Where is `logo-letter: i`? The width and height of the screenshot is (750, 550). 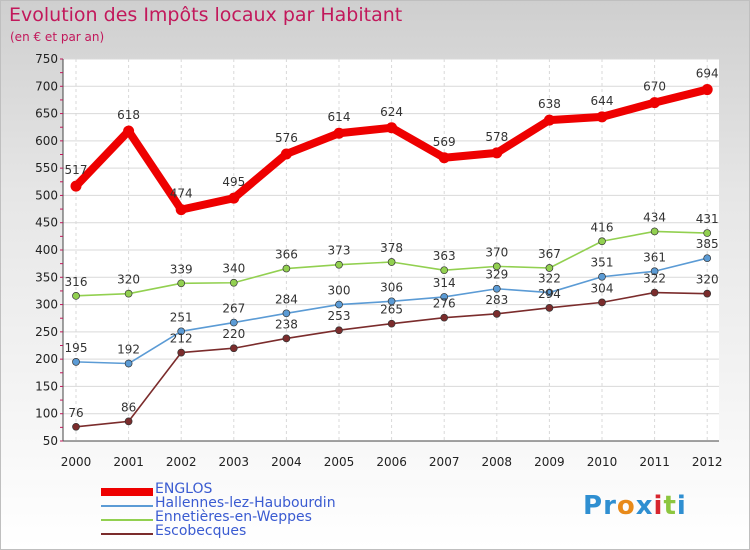
logo-letter: i is located at coordinates (658, 506).